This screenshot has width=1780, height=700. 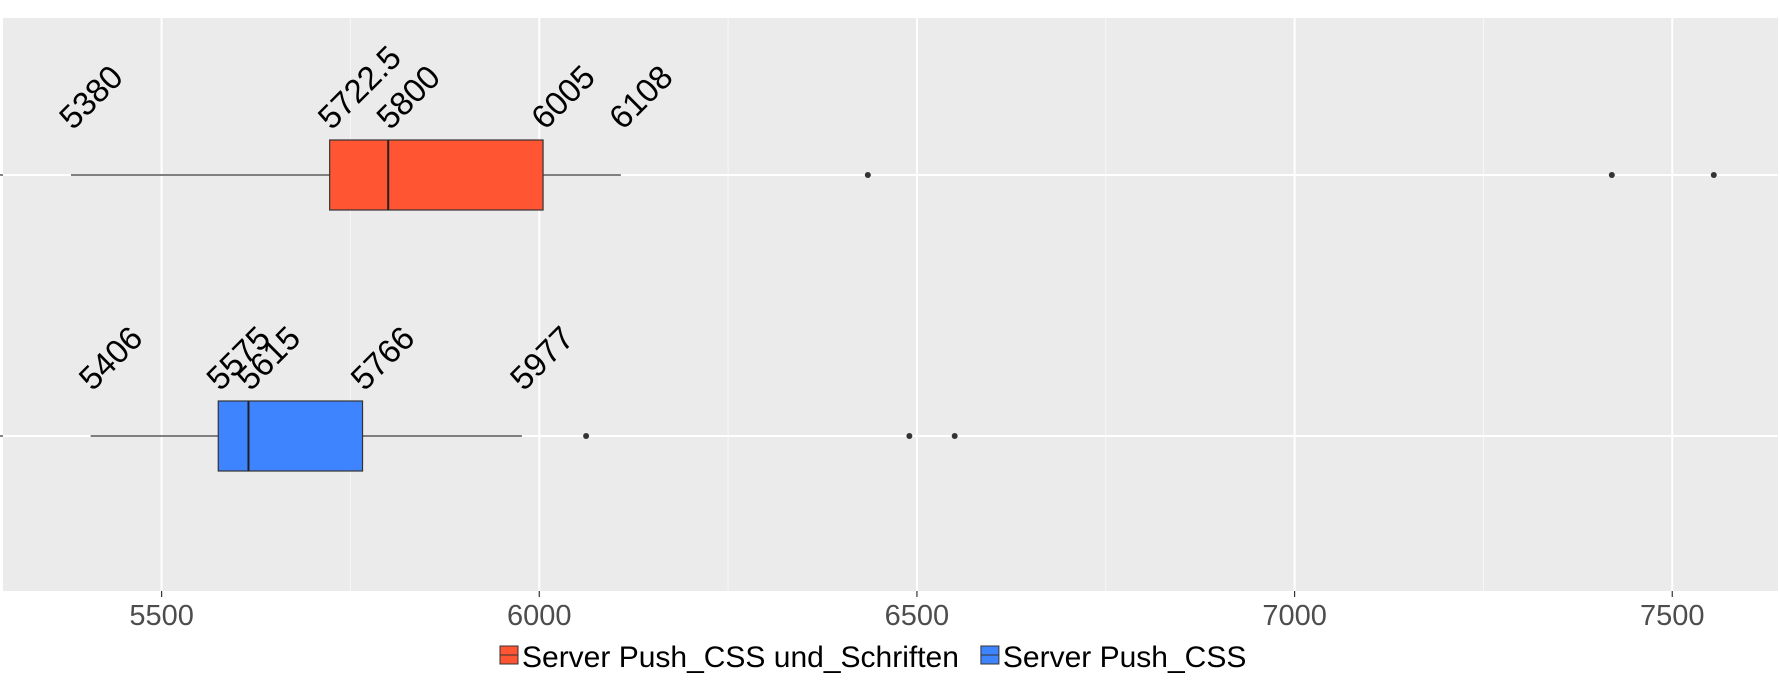 I want to click on x-tick-label: 6500, so click(x=917, y=616).